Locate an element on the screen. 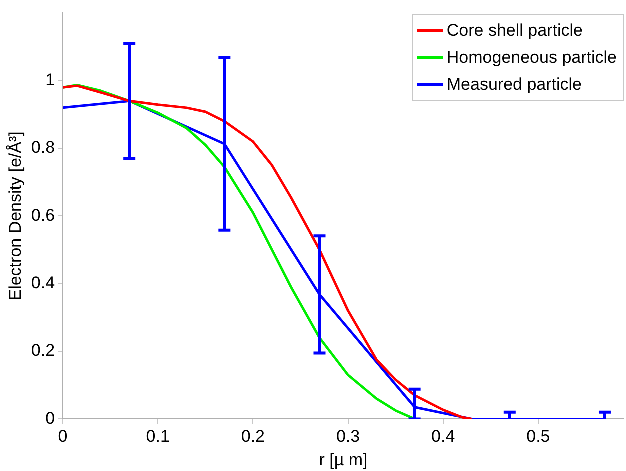  x-tick-label: 0 is located at coordinates (63, 436).